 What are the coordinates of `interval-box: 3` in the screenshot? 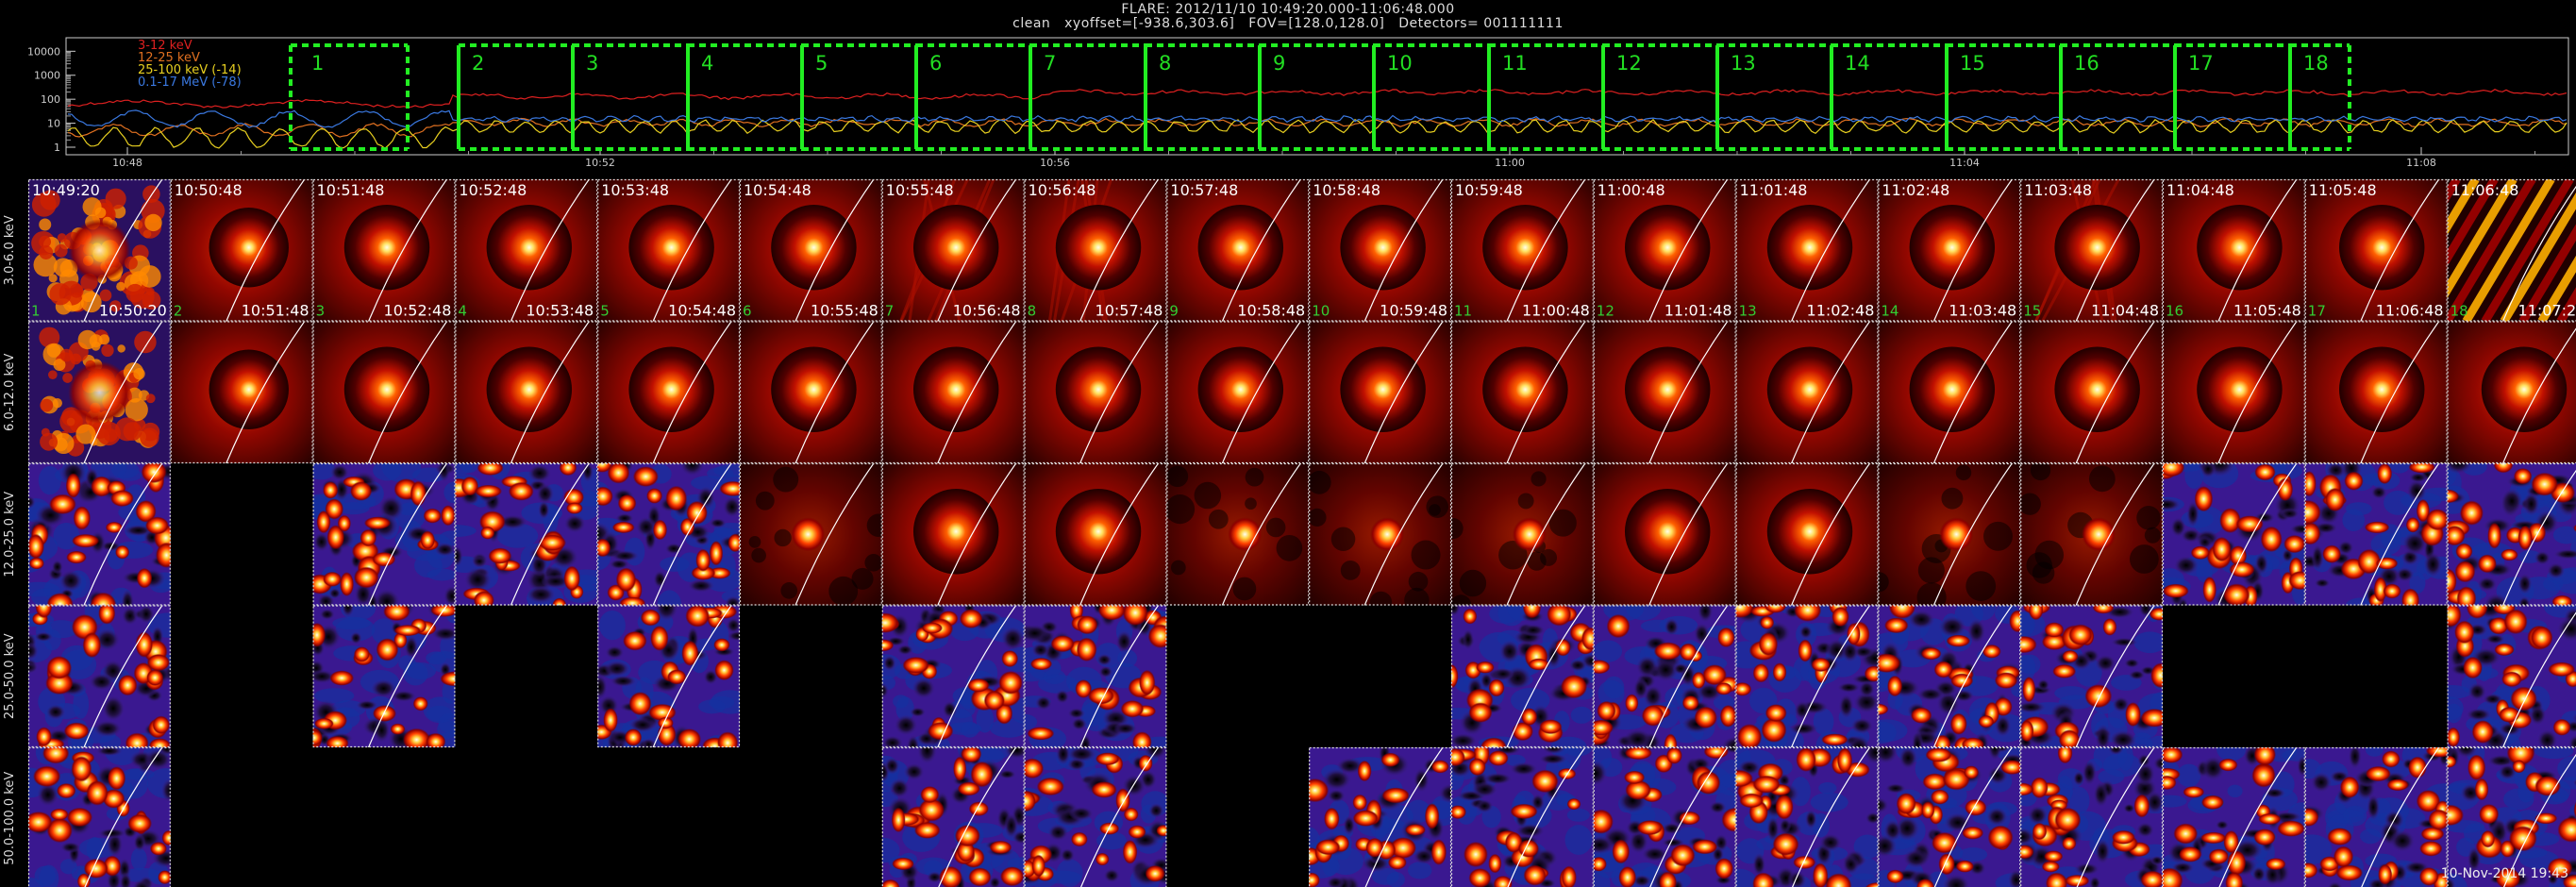 It's located at (629, 97).